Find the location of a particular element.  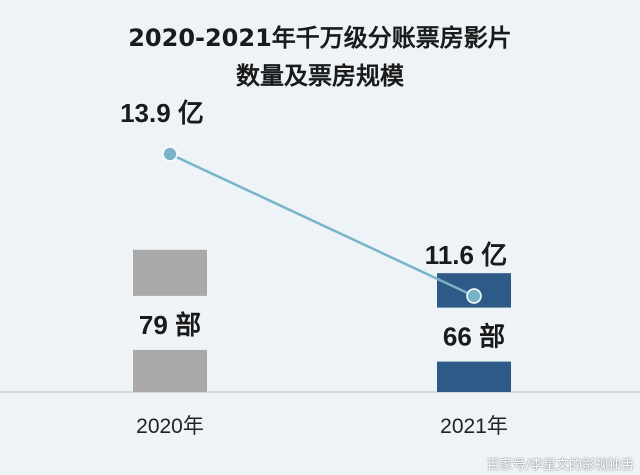

chart-title-line-1: 2020-2021年千万级分账票房影片 is located at coordinates (320, 38).